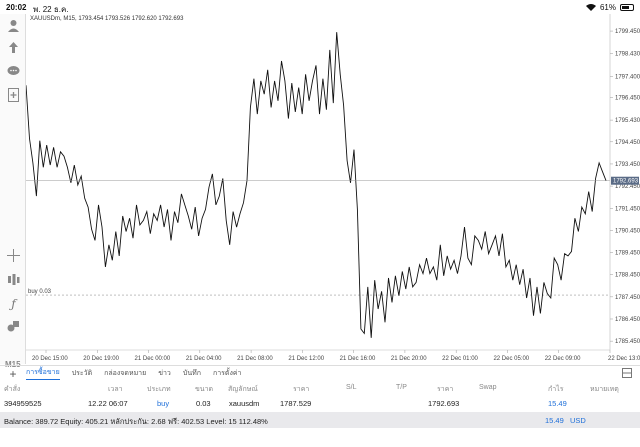 The height and width of the screenshot is (447, 640). I want to click on order-line: buy 0.03, so click(318, 292).